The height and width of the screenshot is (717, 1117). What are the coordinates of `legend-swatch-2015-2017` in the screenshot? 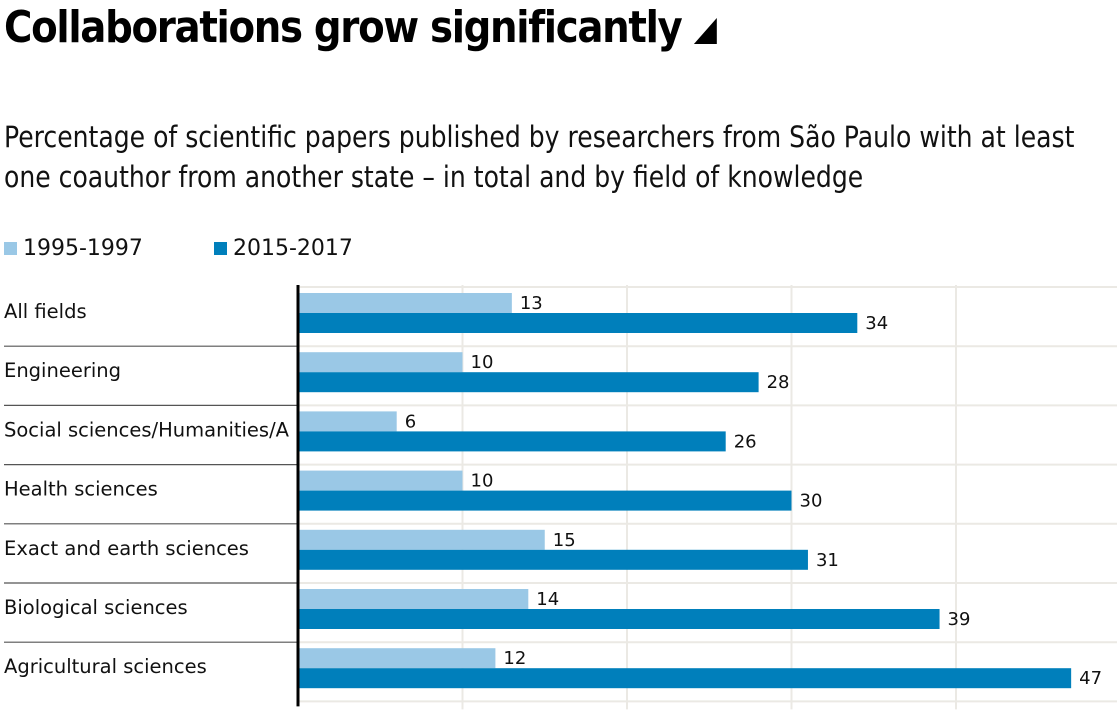 It's located at (220, 248).